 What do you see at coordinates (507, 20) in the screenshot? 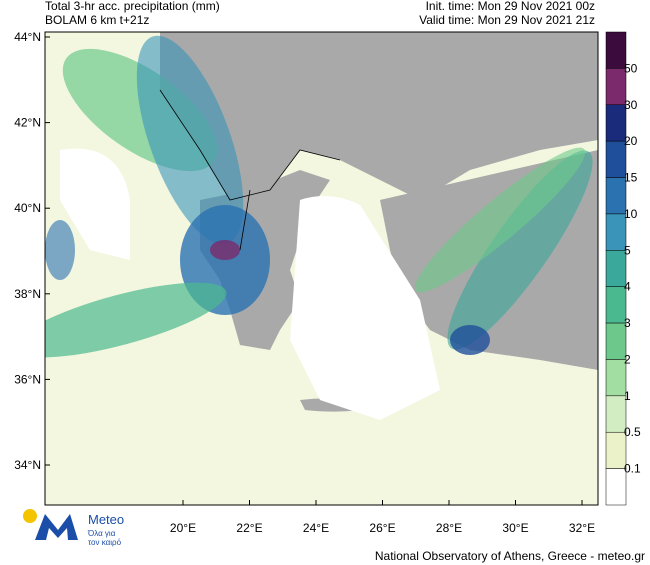
I see `valid-time: Valid time: Mon 29 Nov 2021 21z` at bounding box center [507, 20].